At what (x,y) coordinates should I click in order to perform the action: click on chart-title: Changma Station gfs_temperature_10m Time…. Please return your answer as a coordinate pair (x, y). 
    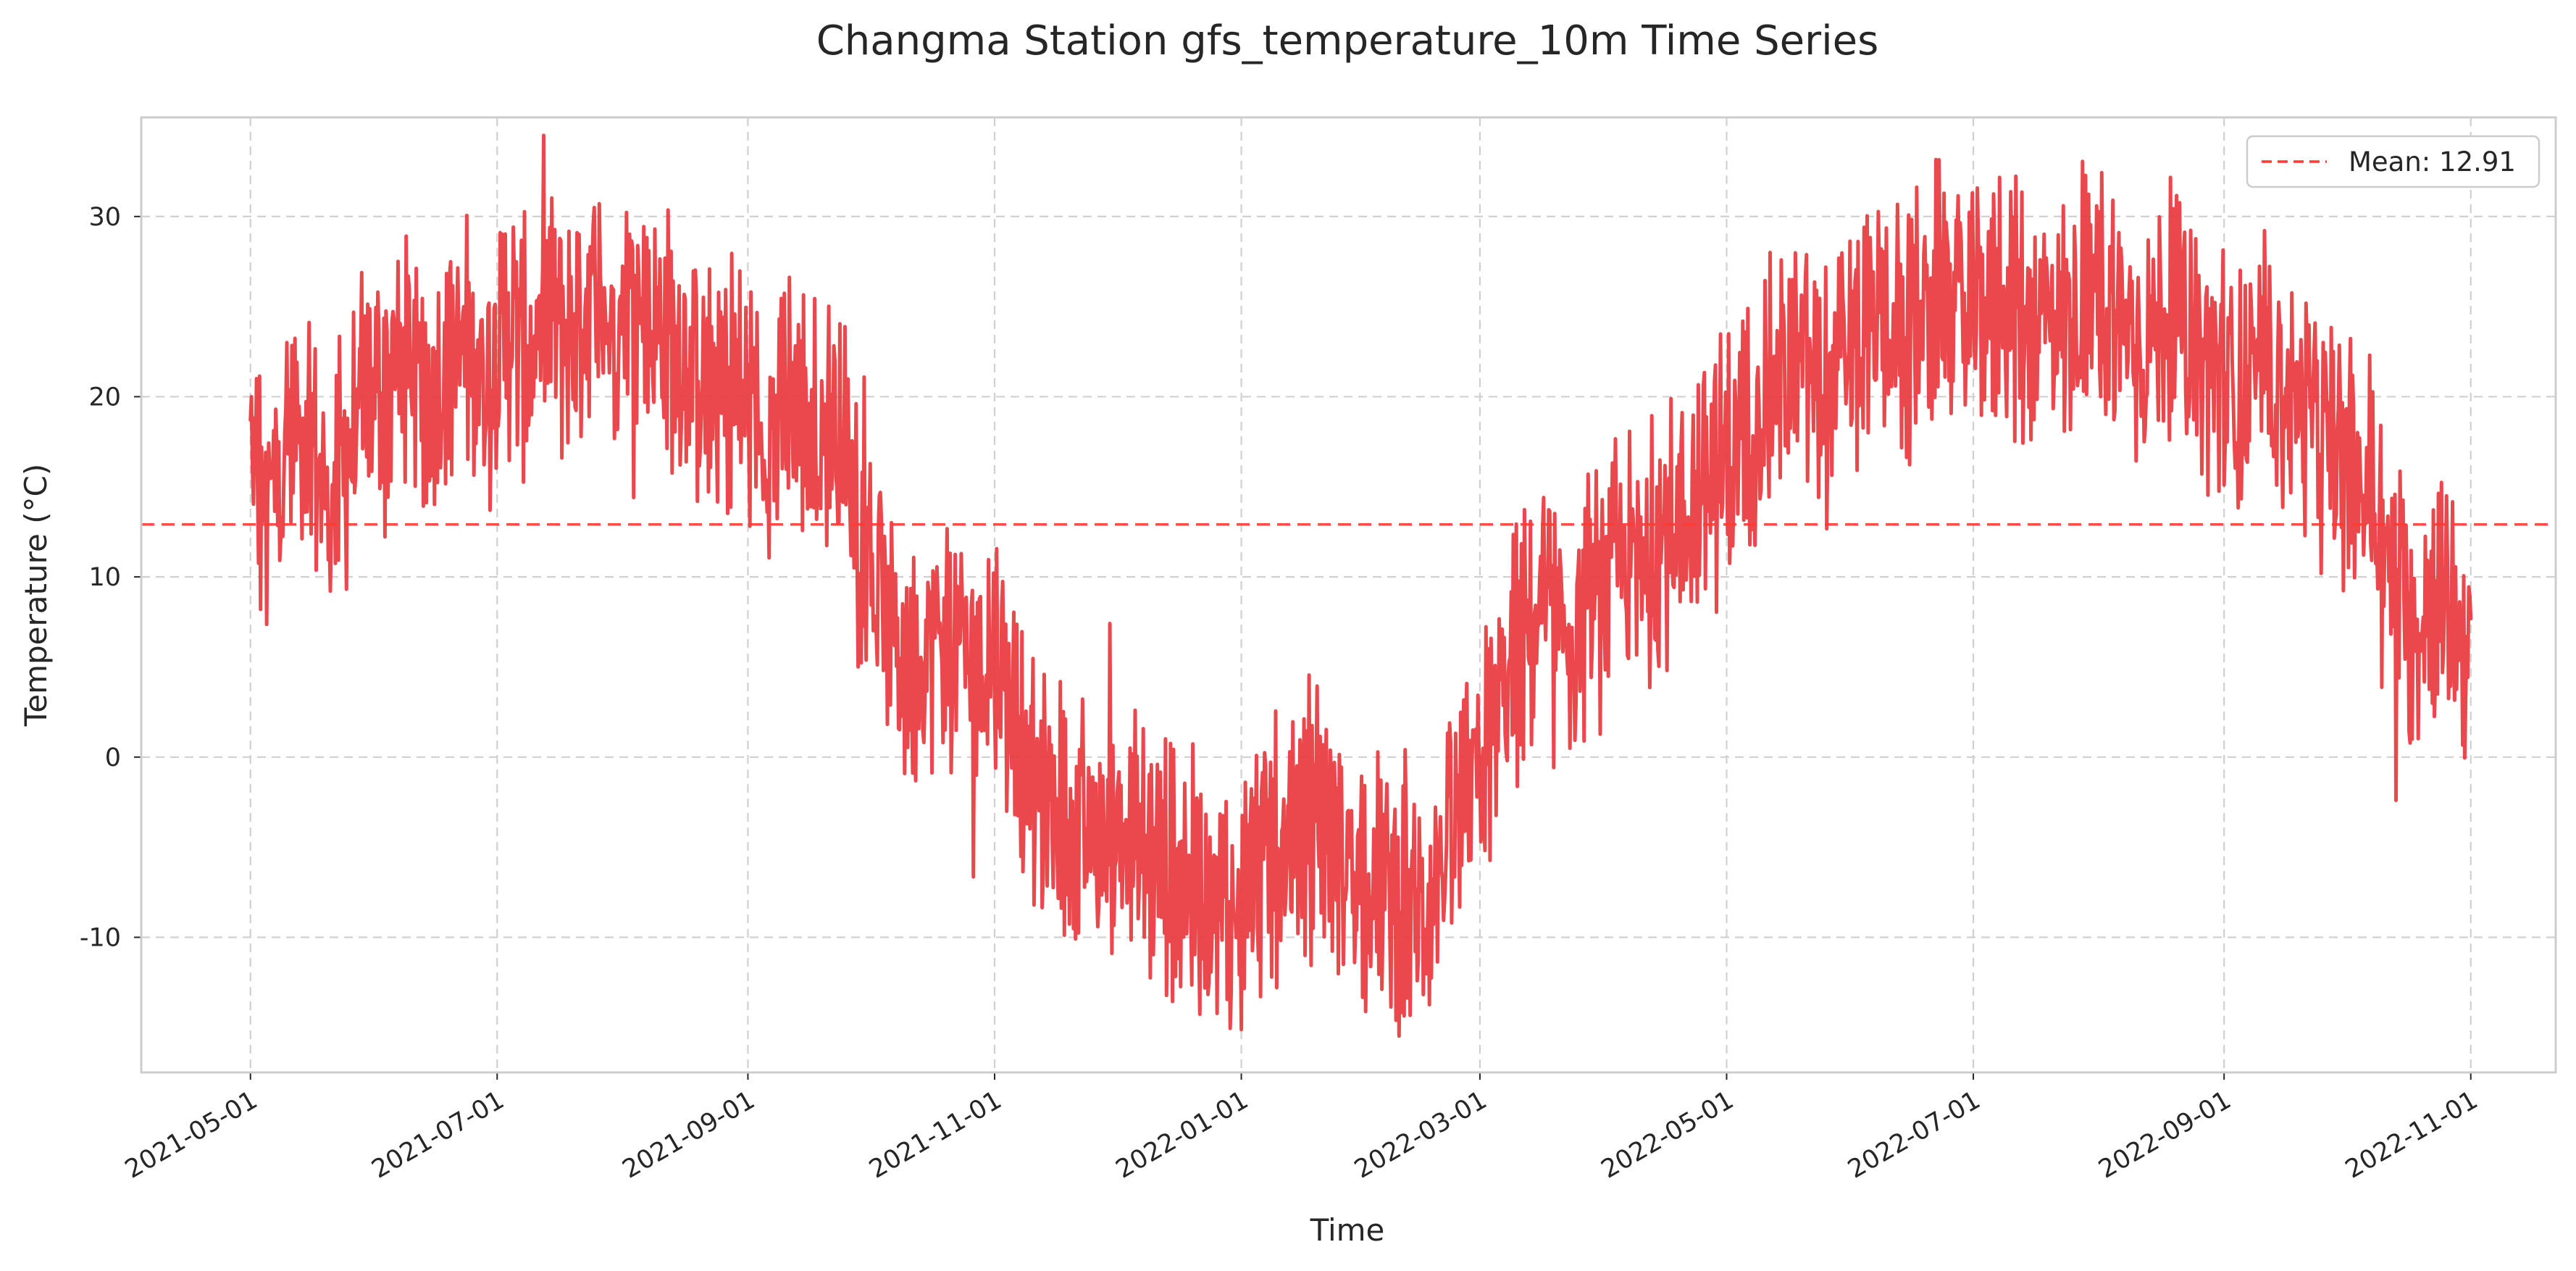
    Looking at the image, I should click on (1347, 41).